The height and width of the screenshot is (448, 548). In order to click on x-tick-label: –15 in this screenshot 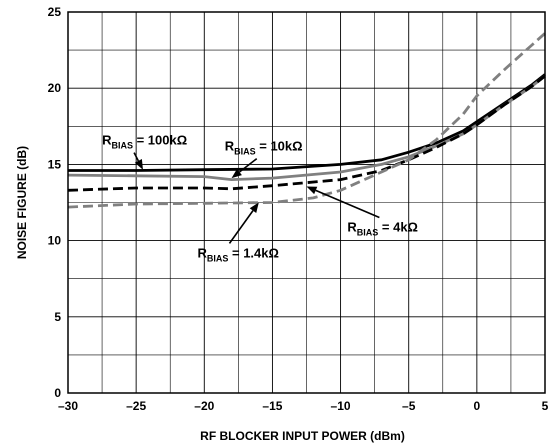, I will do `click(272, 406)`.